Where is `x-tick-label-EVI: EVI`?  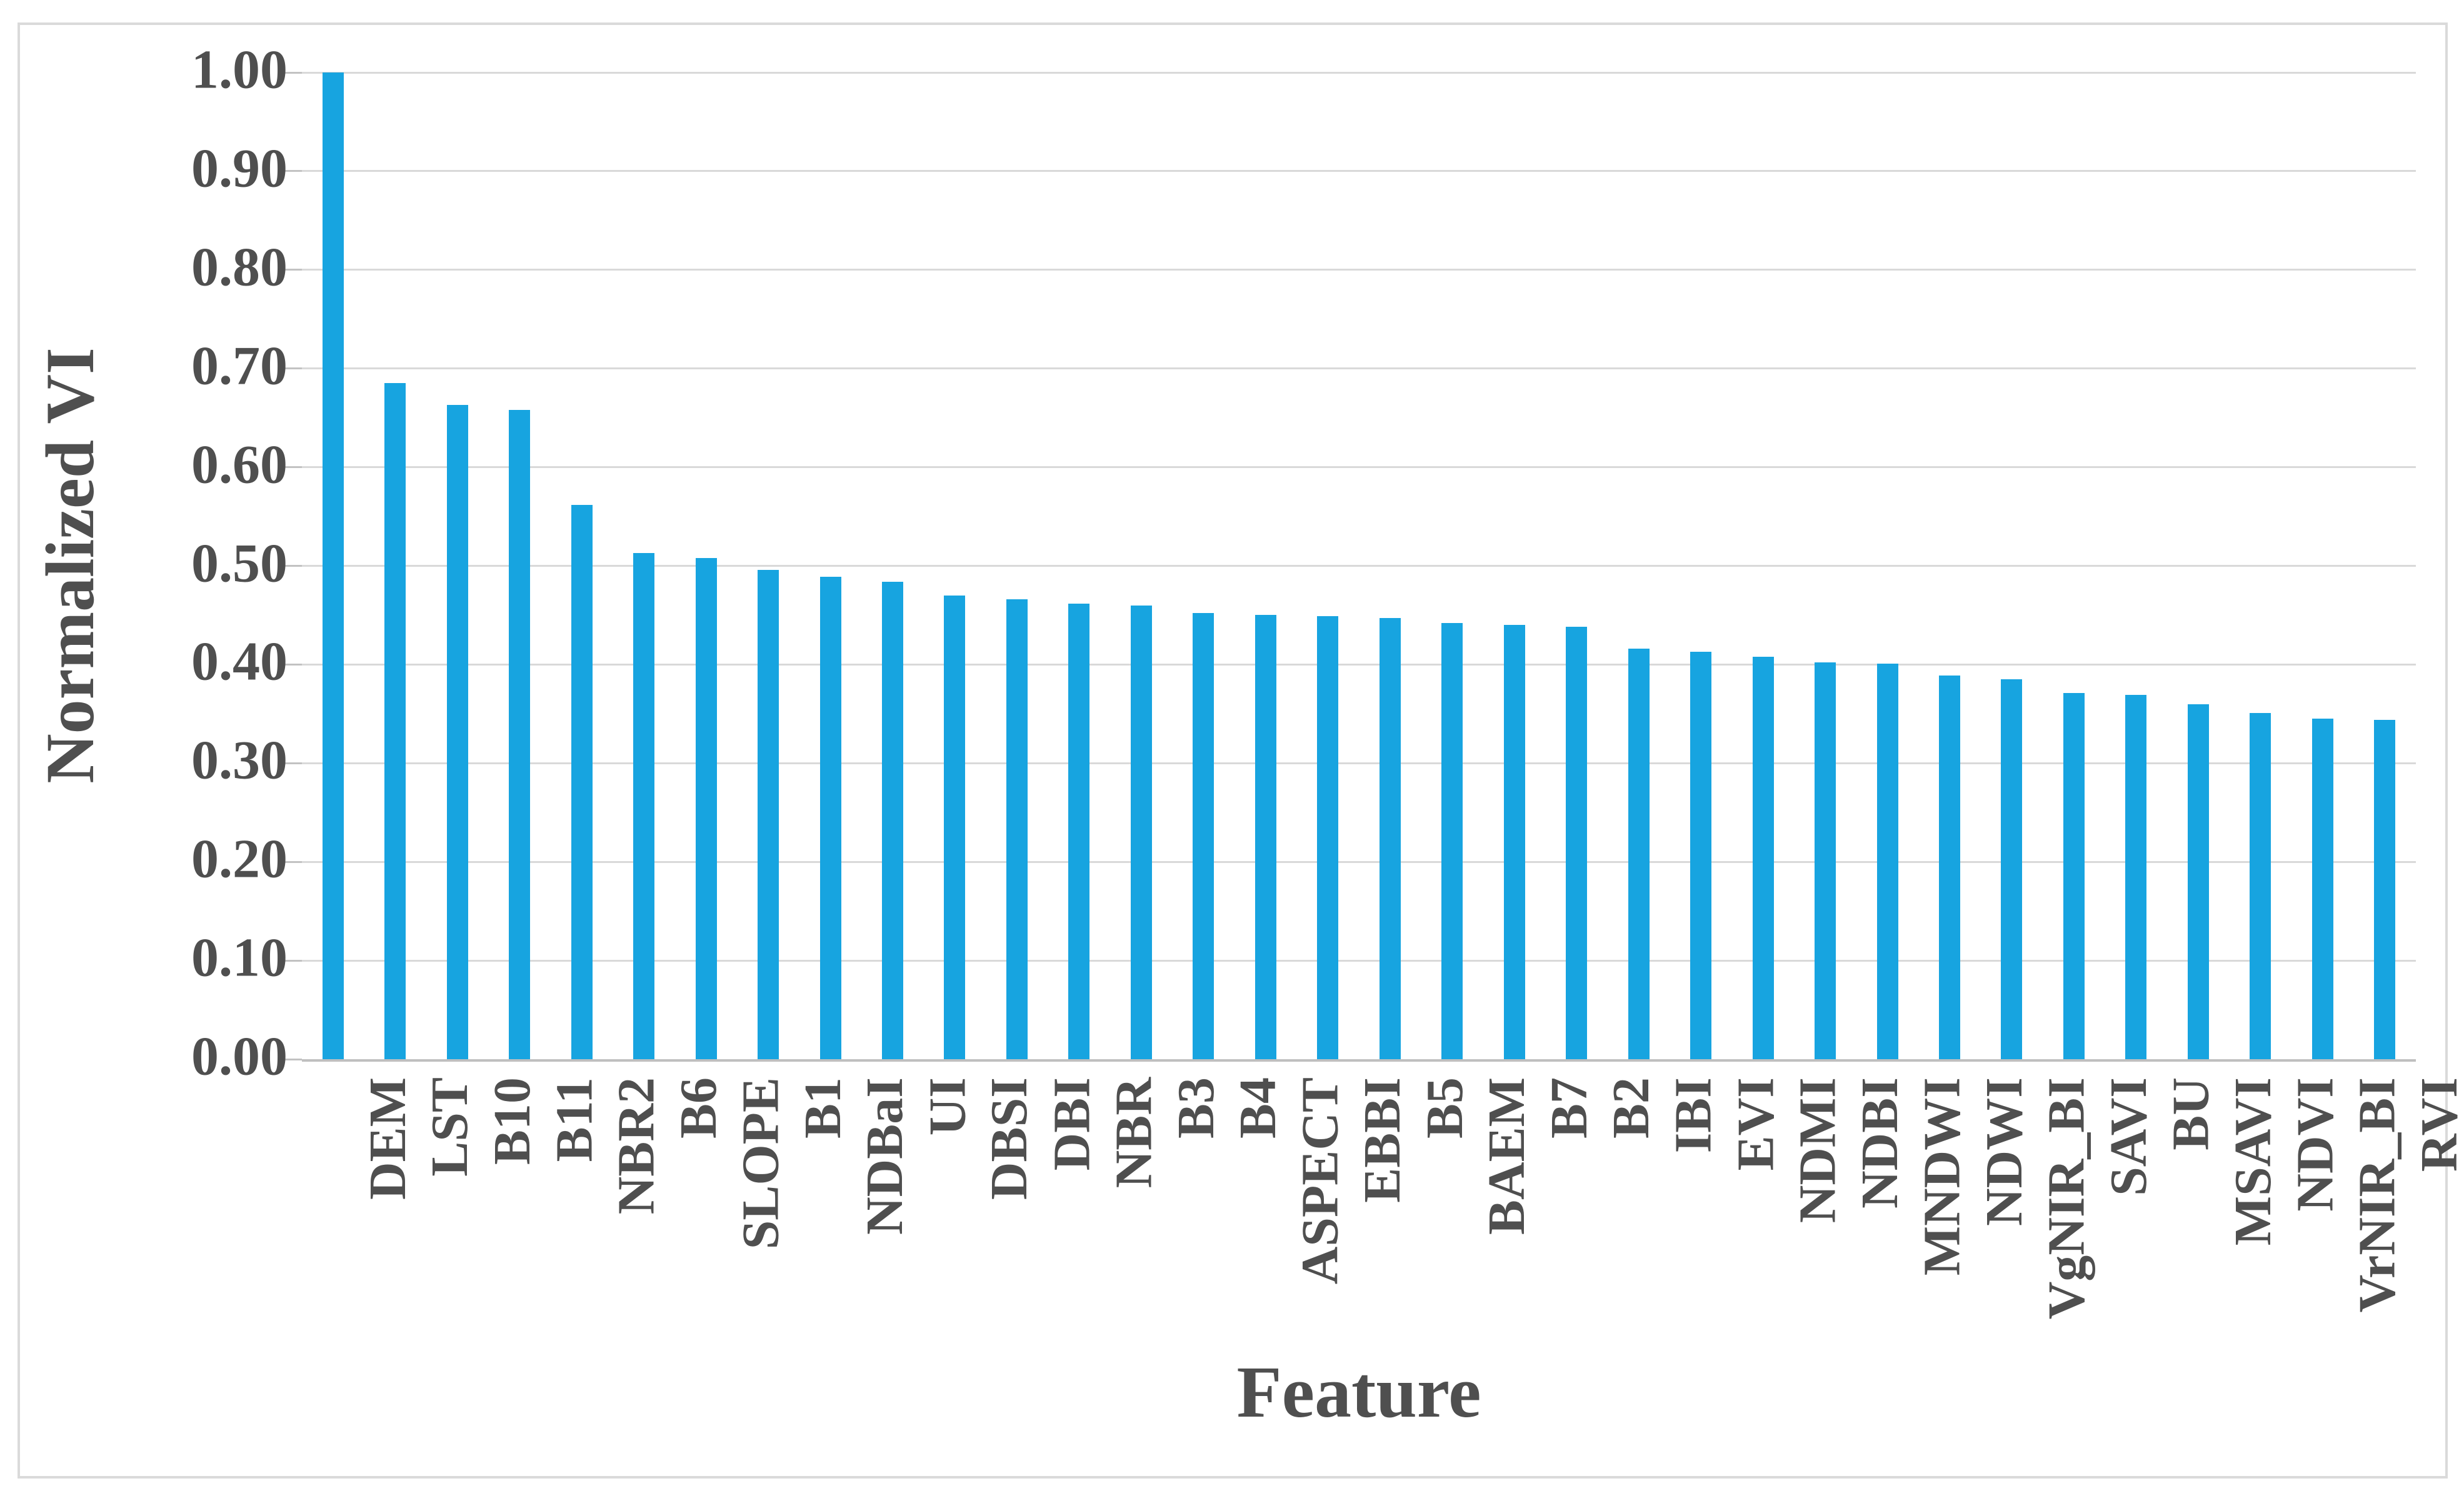
x-tick-label-EVI: EVI is located at coordinates (1755, 1124).